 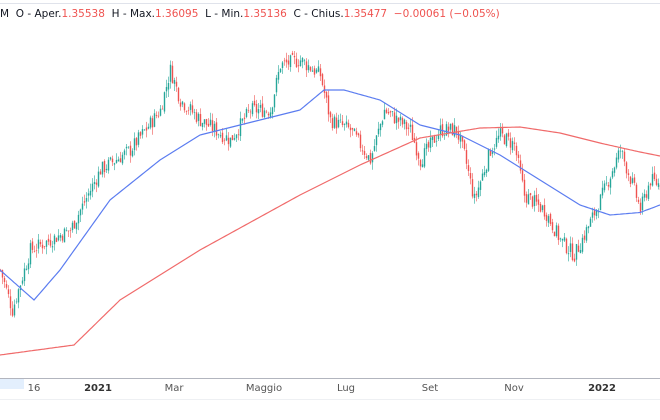 I want to click on x-tick-label: 2021, so click(x=98, y=388).